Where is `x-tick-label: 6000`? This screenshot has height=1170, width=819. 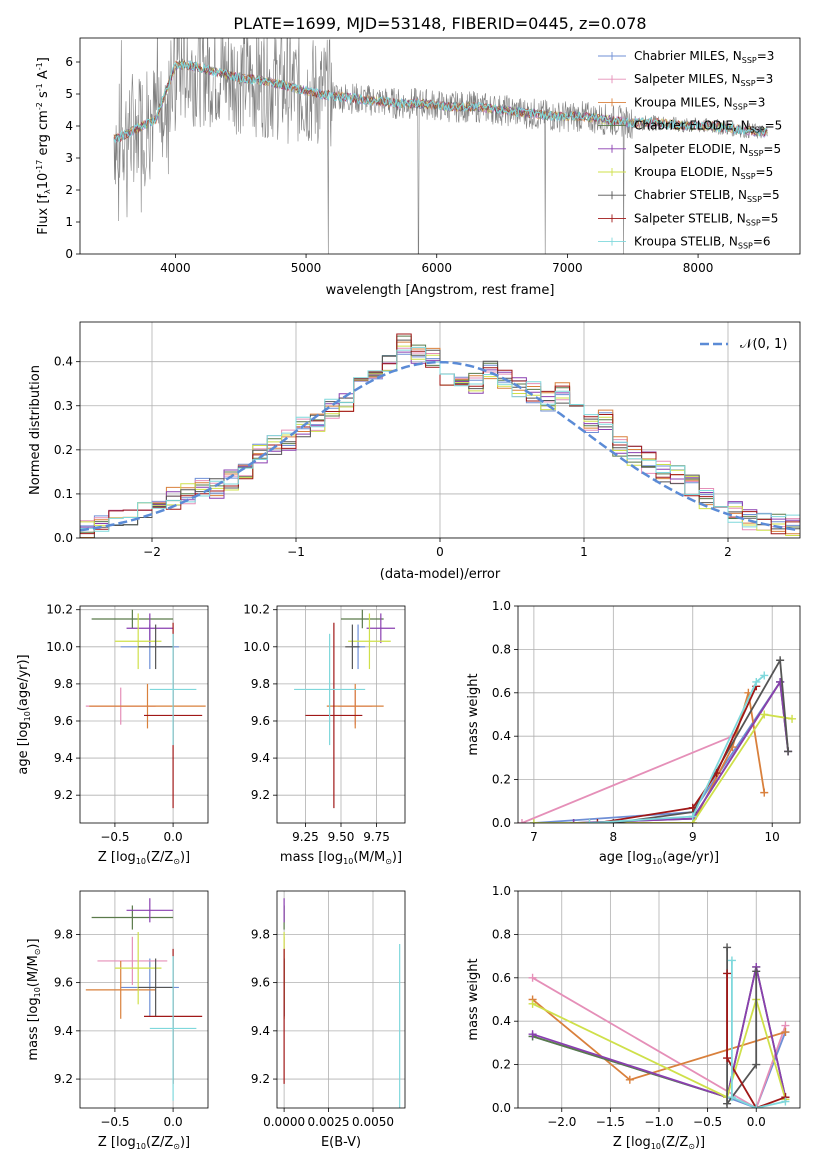 x-tick-label: 6000 is located at coordinates (436, 268).